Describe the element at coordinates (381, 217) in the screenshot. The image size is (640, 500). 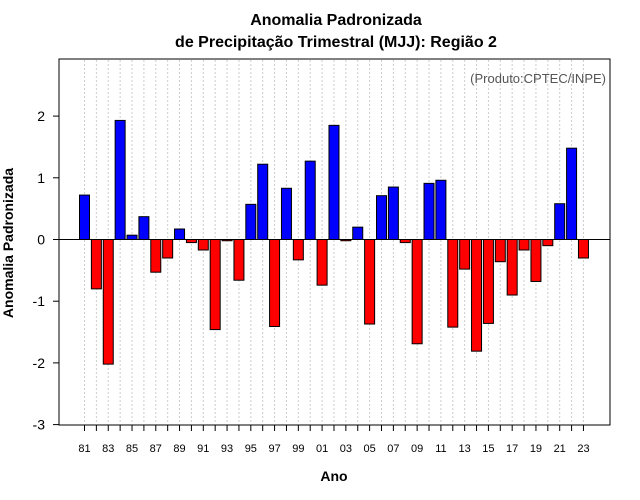
I see `bar-2006` at that location.